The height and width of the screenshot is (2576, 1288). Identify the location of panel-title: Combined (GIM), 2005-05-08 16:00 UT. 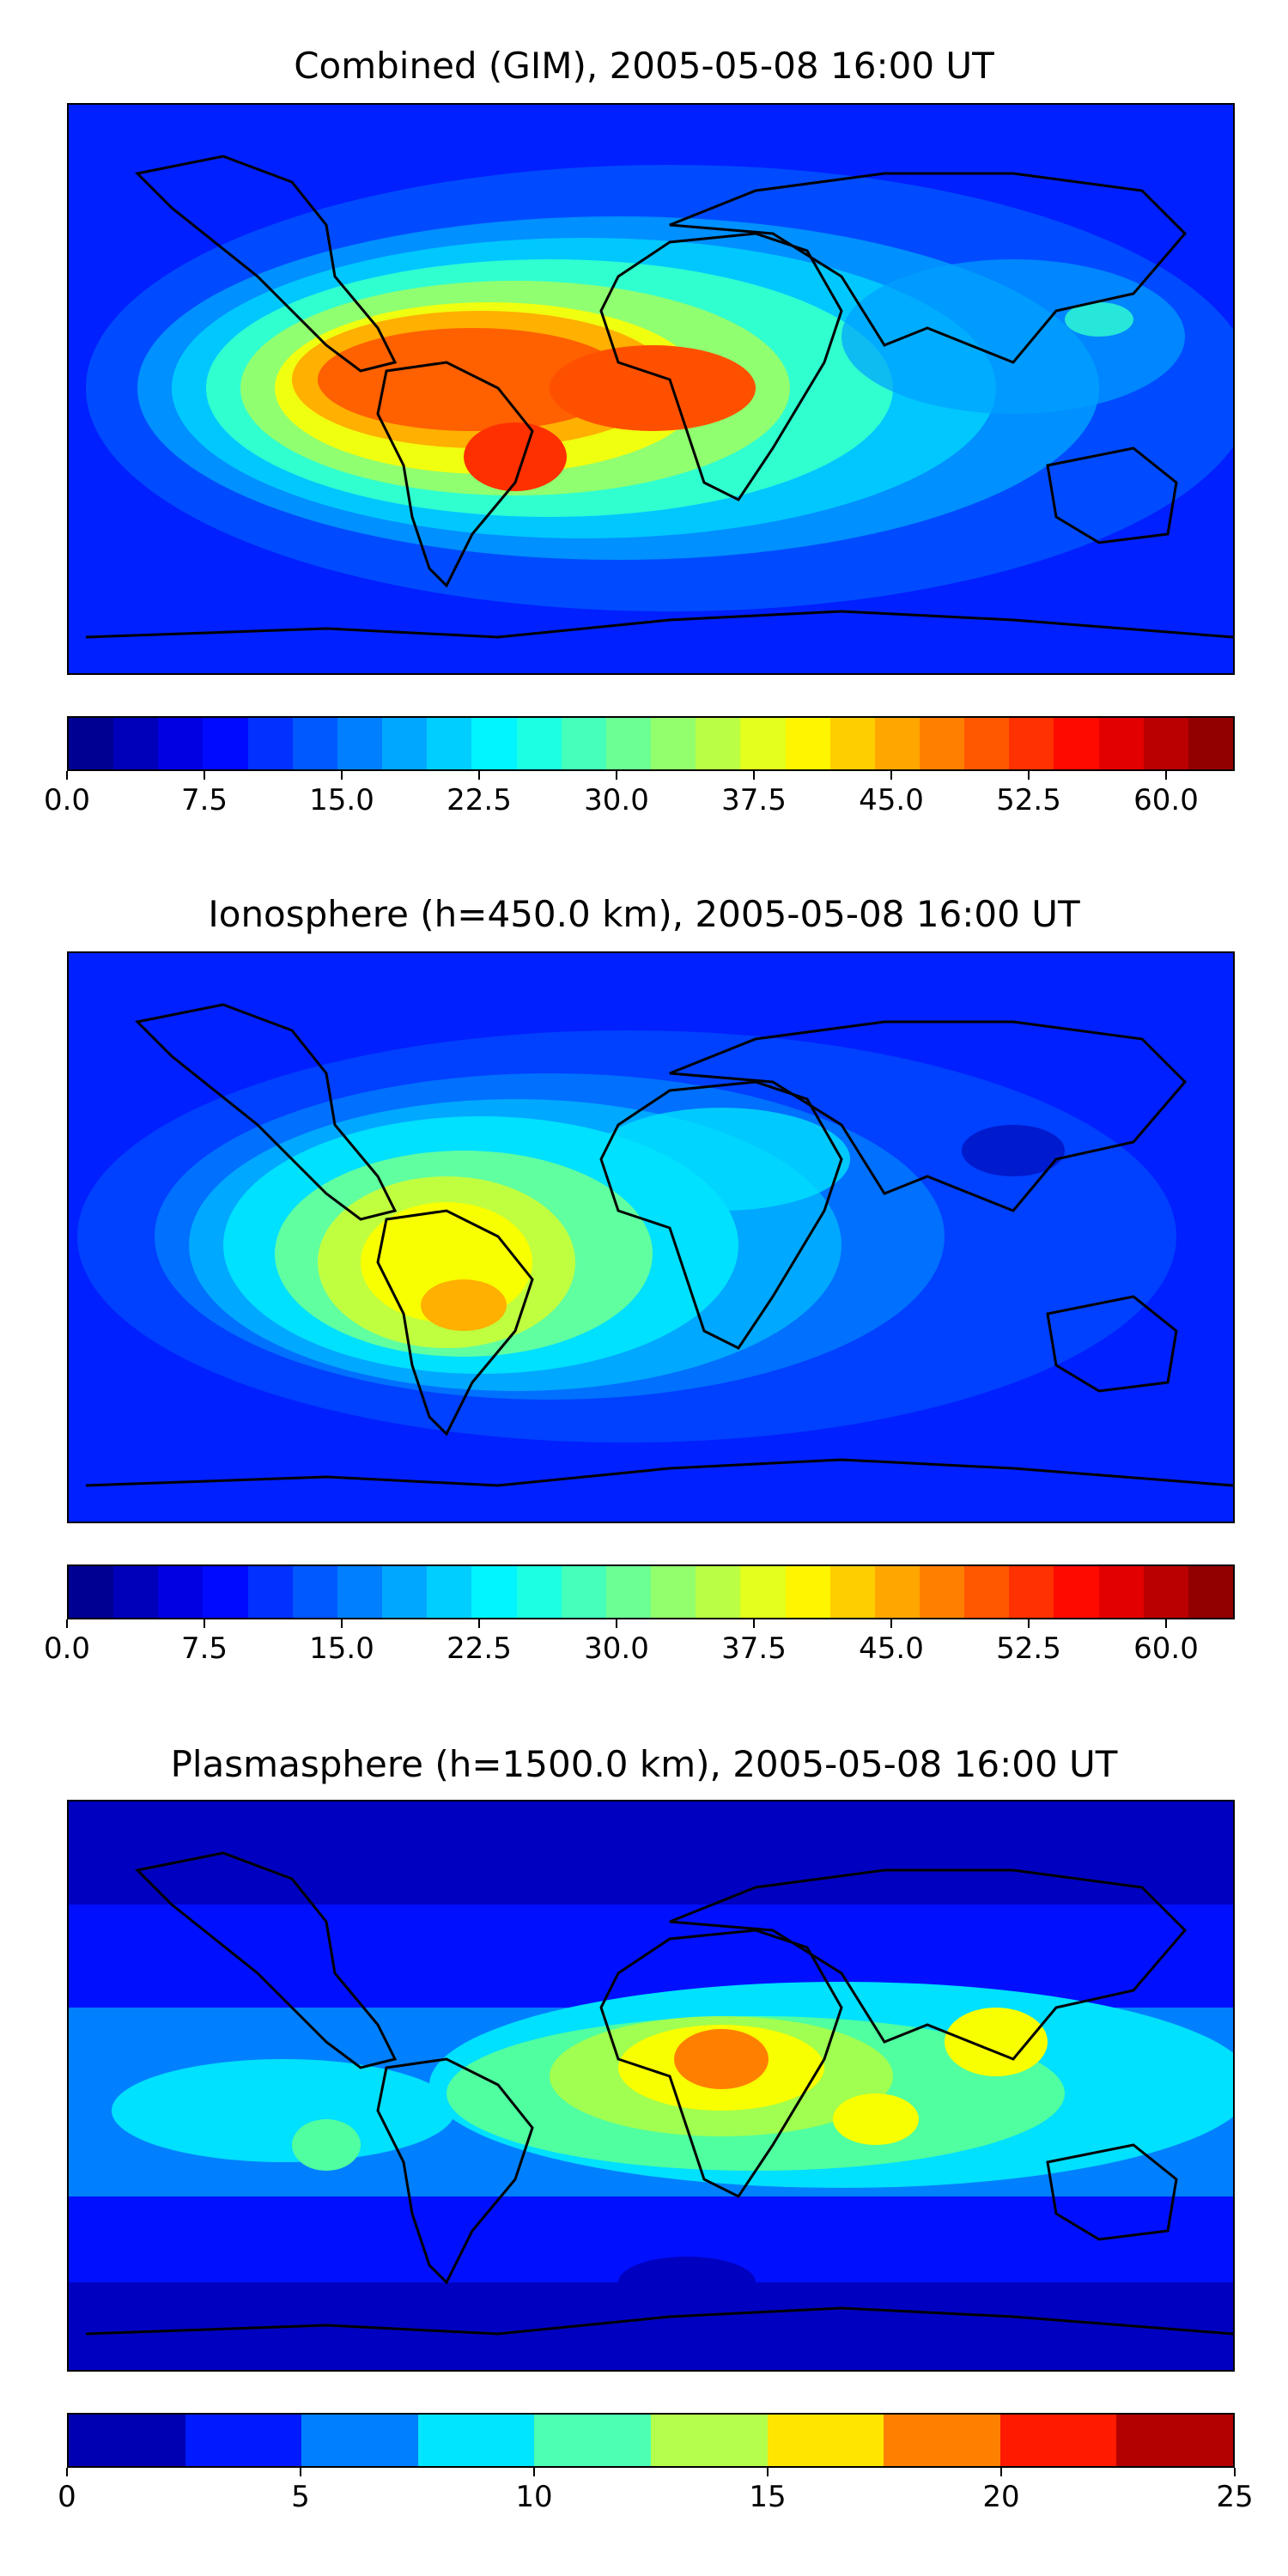
(644, 66).